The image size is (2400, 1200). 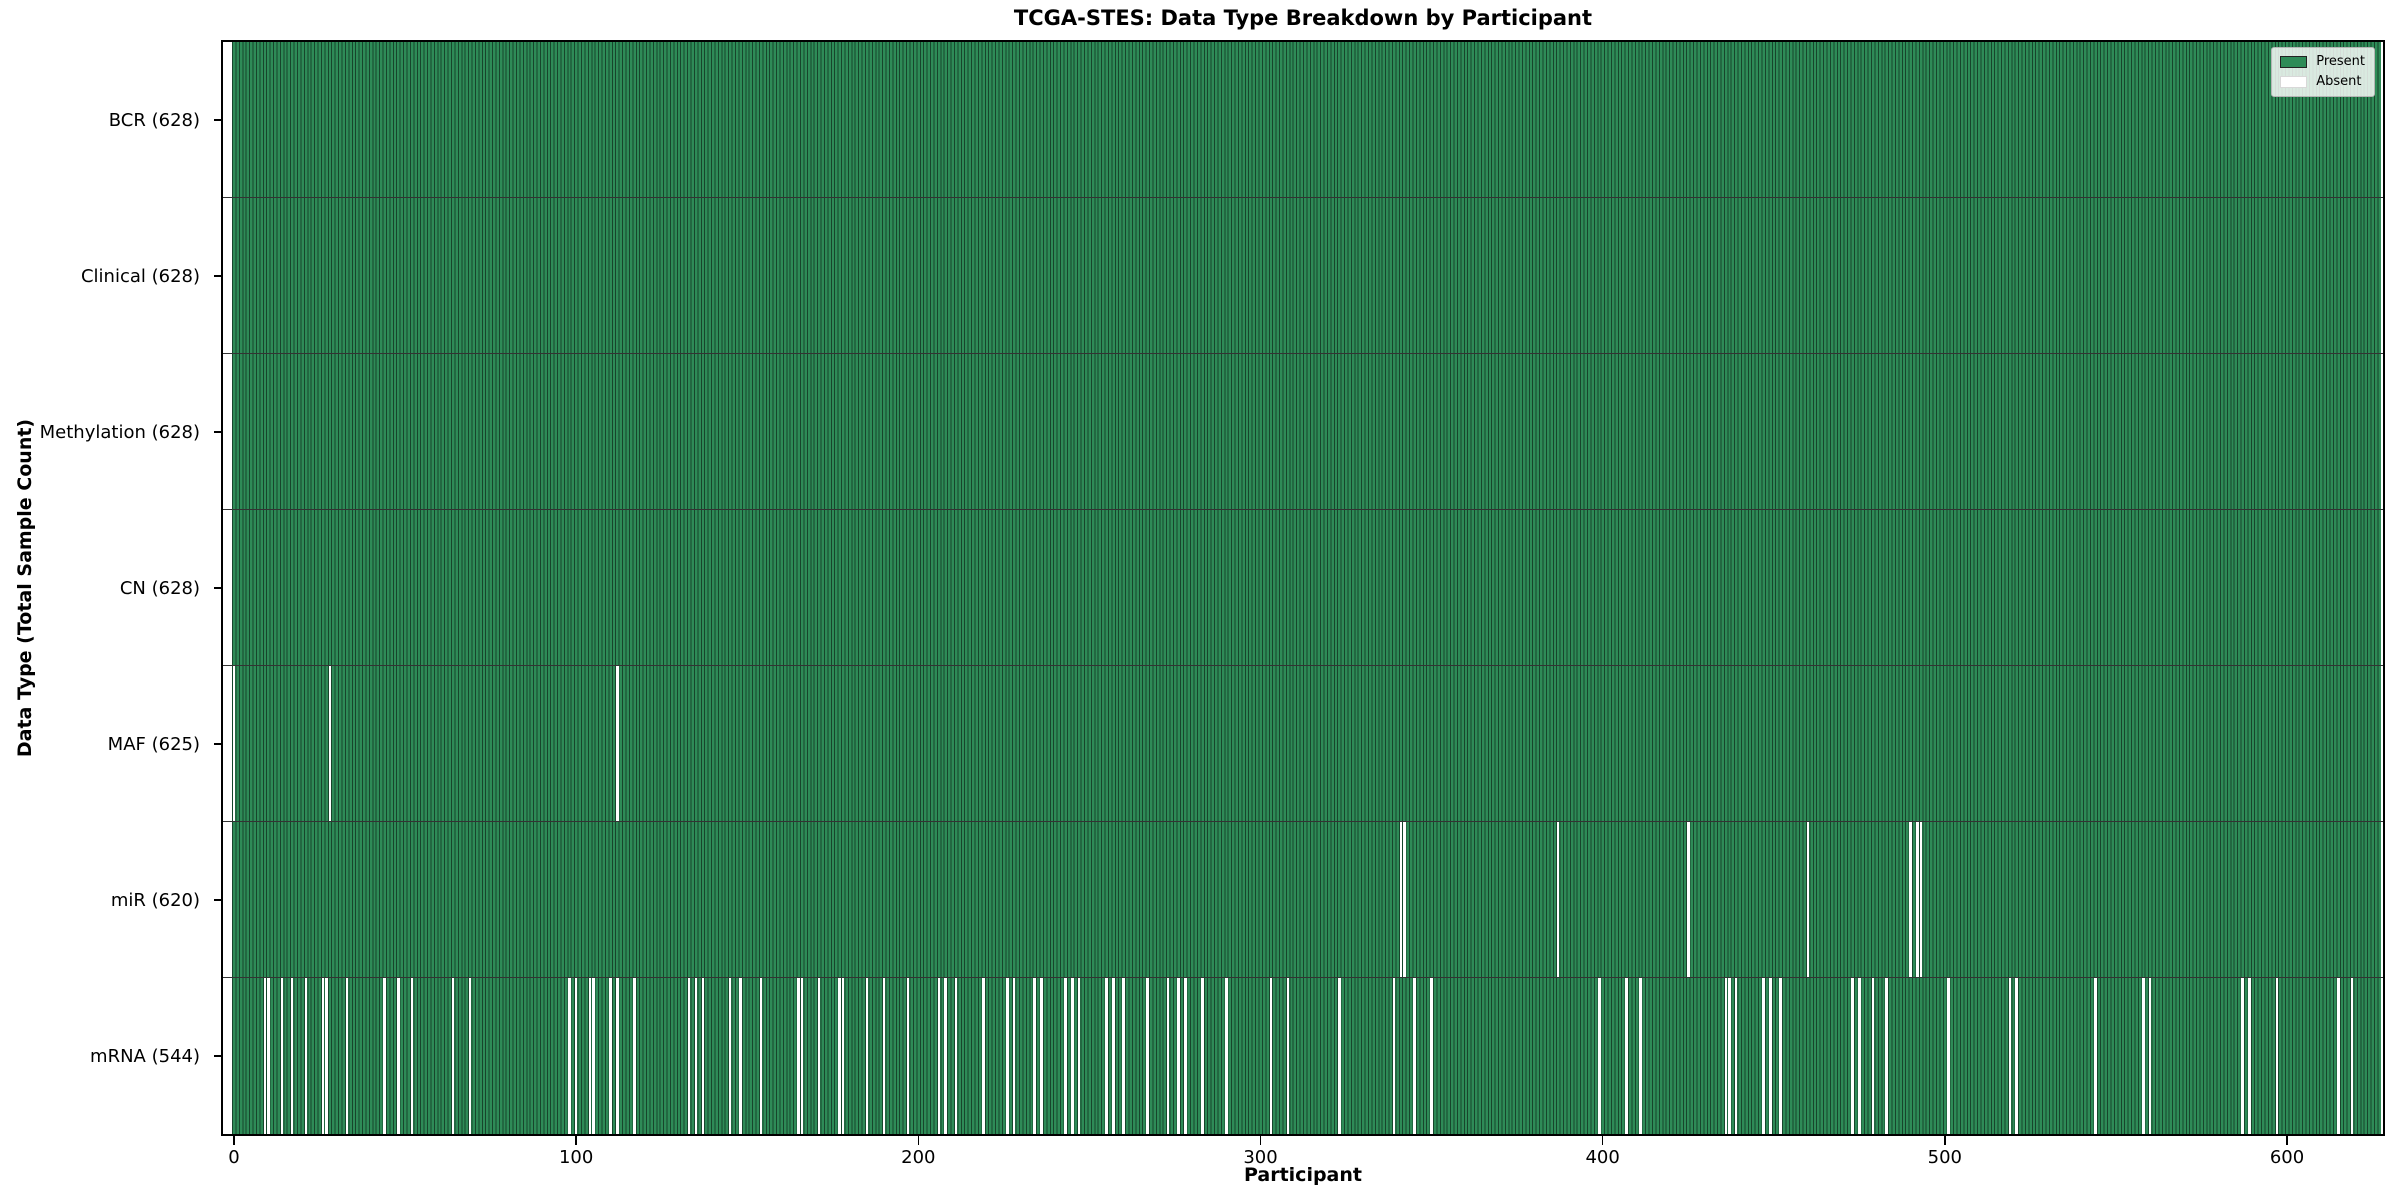 What do you see at coordinates (1307, 1056) in the screenshot?
I see `present-bars-mRNA` at bounding box center [1307, 1056].